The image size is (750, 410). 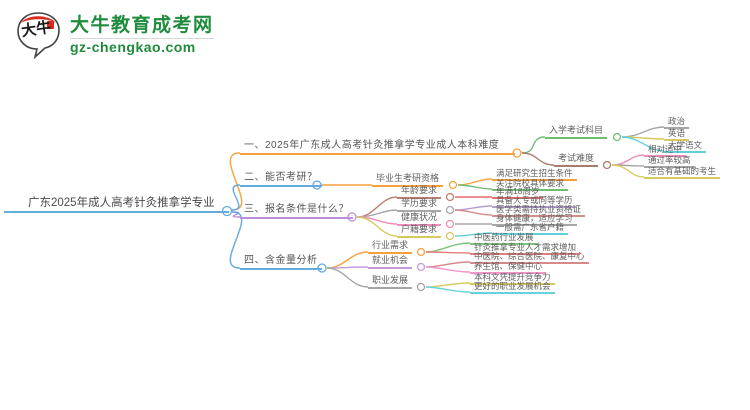 What do you see at coordinates (421, 252) in the screenshot?
I see `node-expander-industry` at bounding box center [421, 252].